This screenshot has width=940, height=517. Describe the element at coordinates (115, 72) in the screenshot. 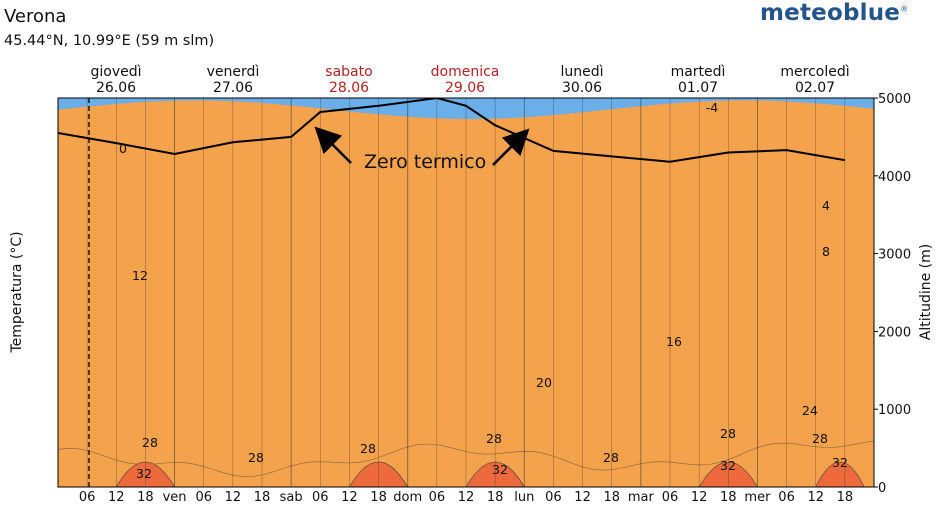

I see `day-name-0: giovedì` at that location.